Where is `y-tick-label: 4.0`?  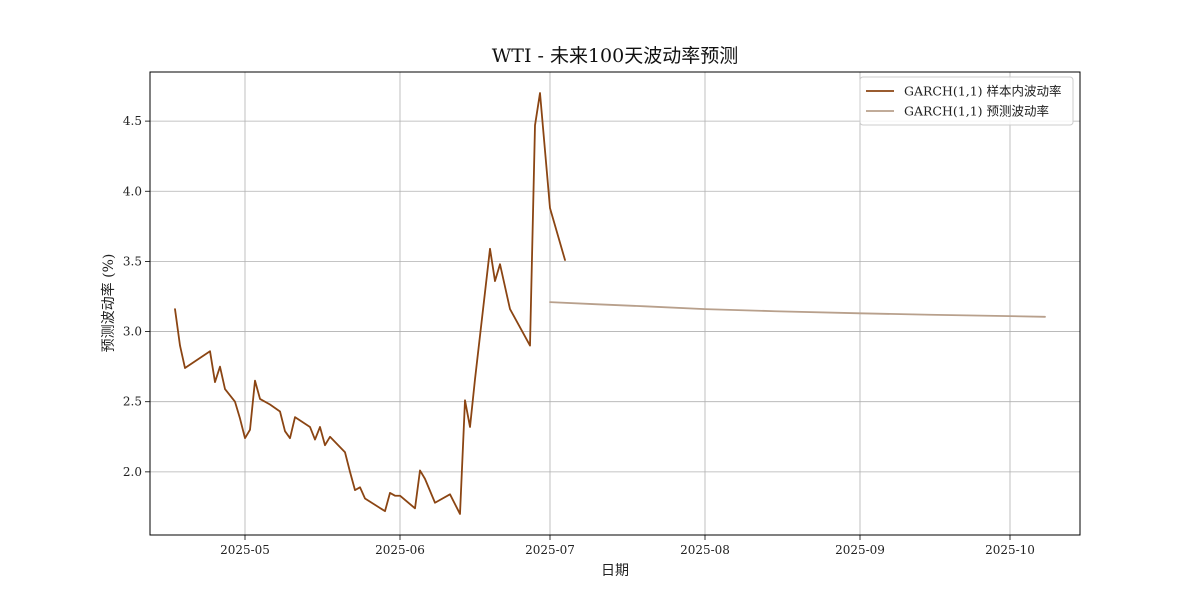 y-tick-label: 4.0 is located at coordinates (132, 191).